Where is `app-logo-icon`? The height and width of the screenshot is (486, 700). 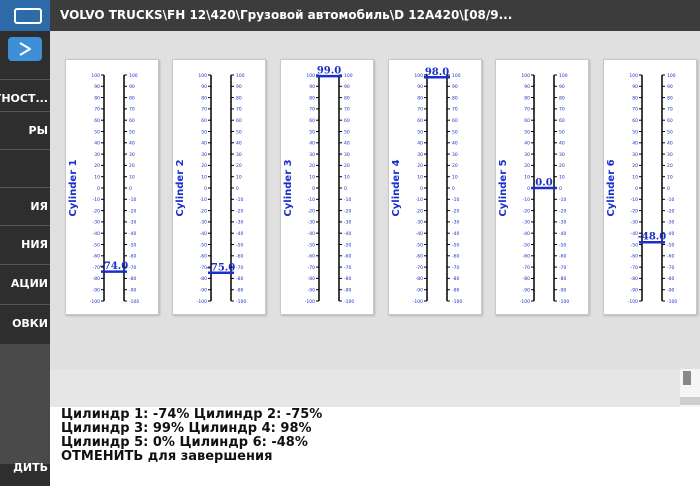
app-logo-icon is located at coordinates (25, 15).